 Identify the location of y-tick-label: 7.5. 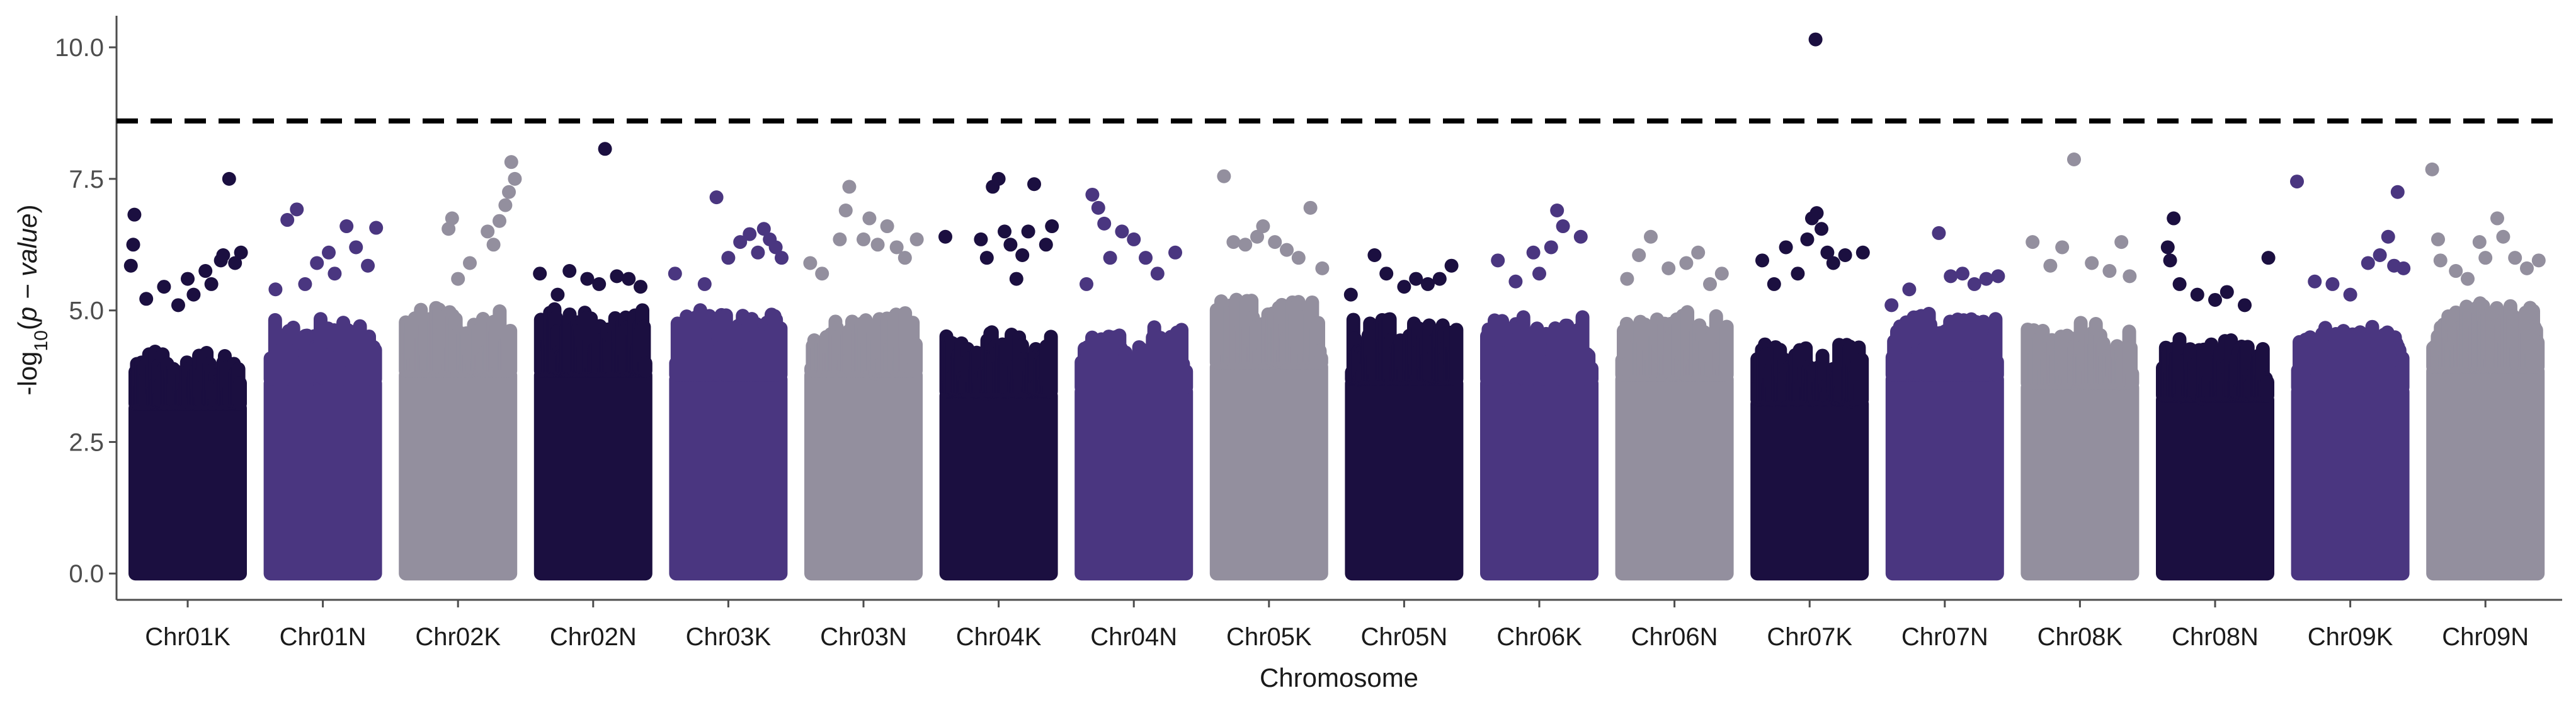
(86, 179).